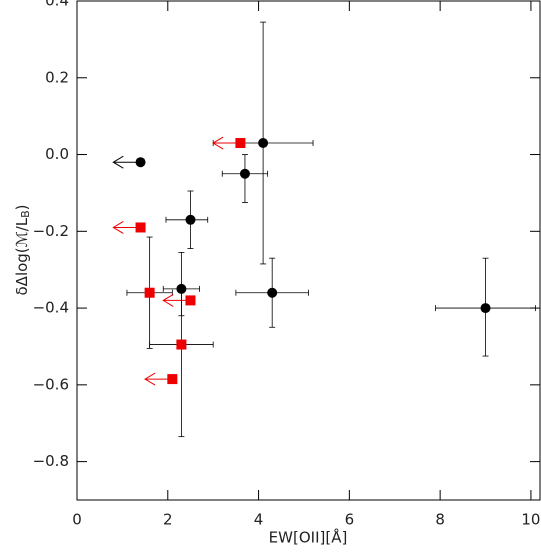  What do you see at coordinates (77, 520) in the screenshot?
I see `x-tick-label: 0` at bounding box center [77, 520].